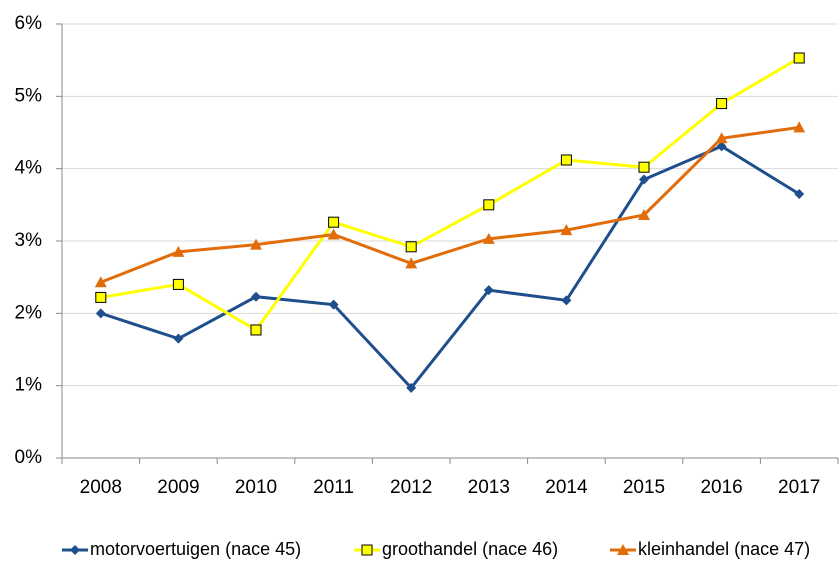 The height and width of the screenshot is (565, 839). What do you see at coordinates (29, 312) in the screenshot?
I see `y-tick-label: 2%` at bounding box center [29, 312].